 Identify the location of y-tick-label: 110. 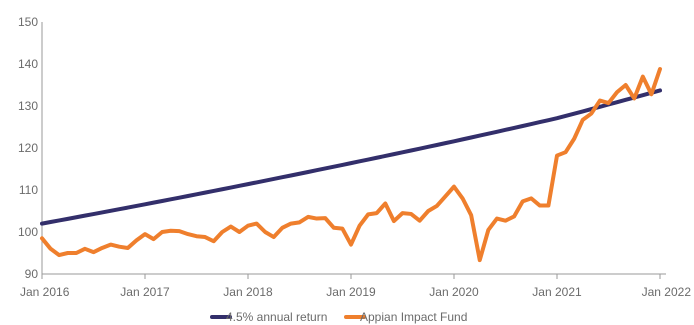
(28, 190).